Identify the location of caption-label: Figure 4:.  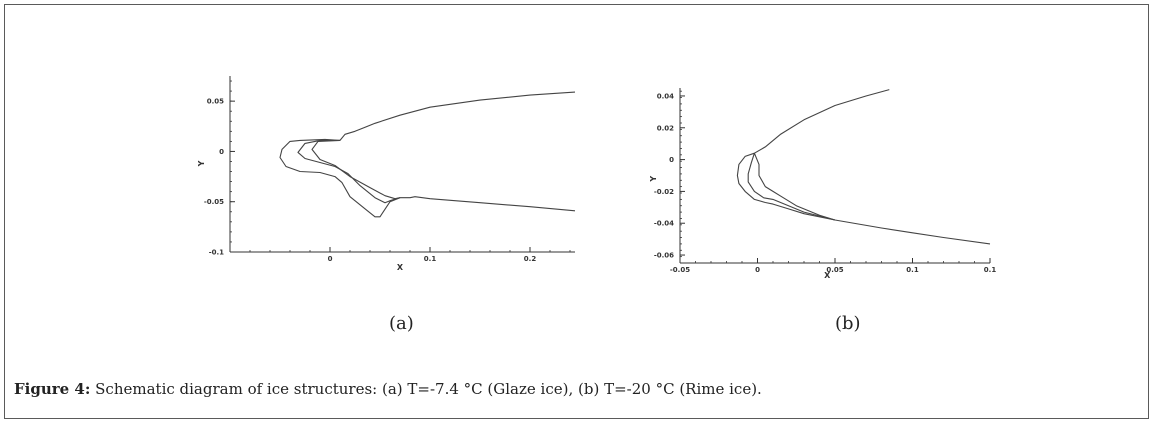
(52, 389).